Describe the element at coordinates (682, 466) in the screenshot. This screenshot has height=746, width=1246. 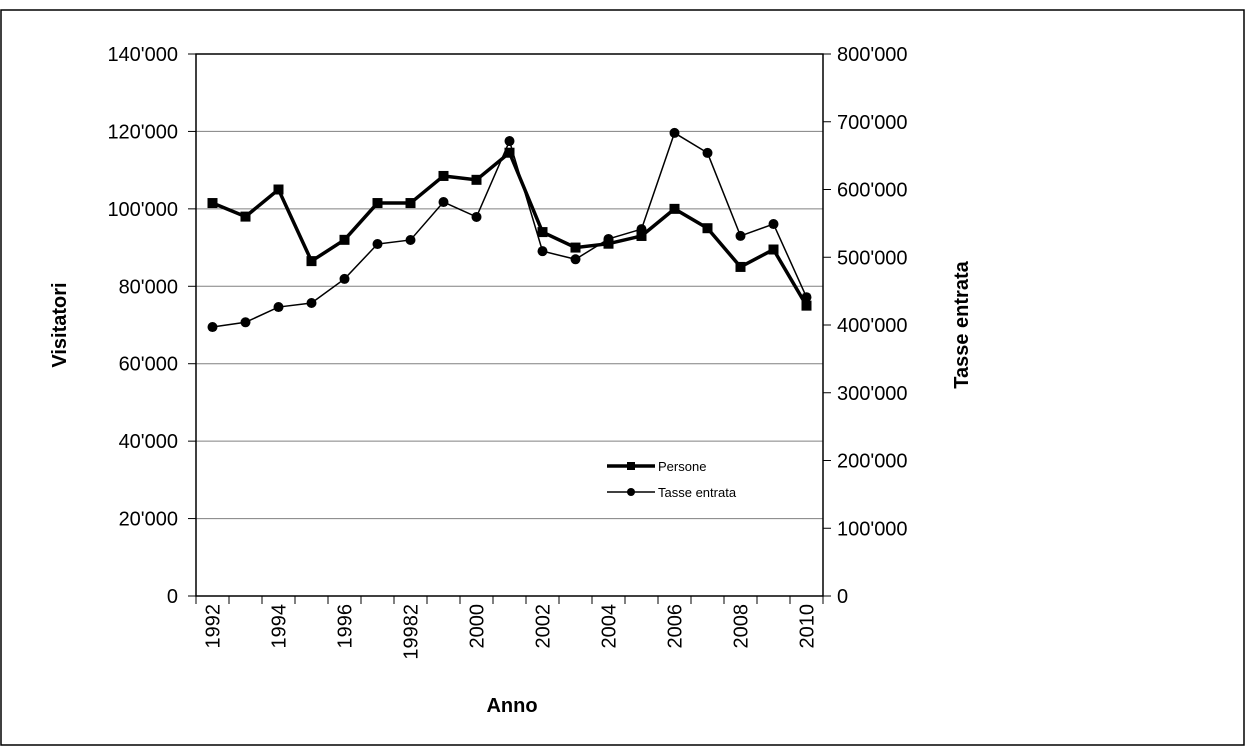
I see `legend-label: Persone` at that location.